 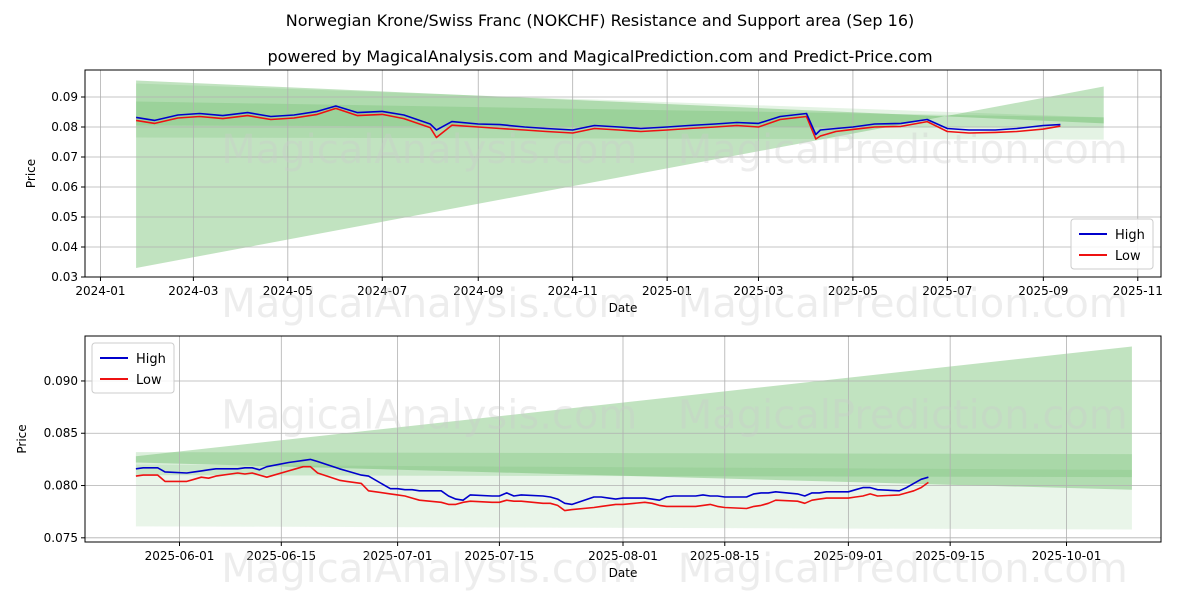 I want to click on x-tick-label: 2025-07-01, so click(x=398, y=556).